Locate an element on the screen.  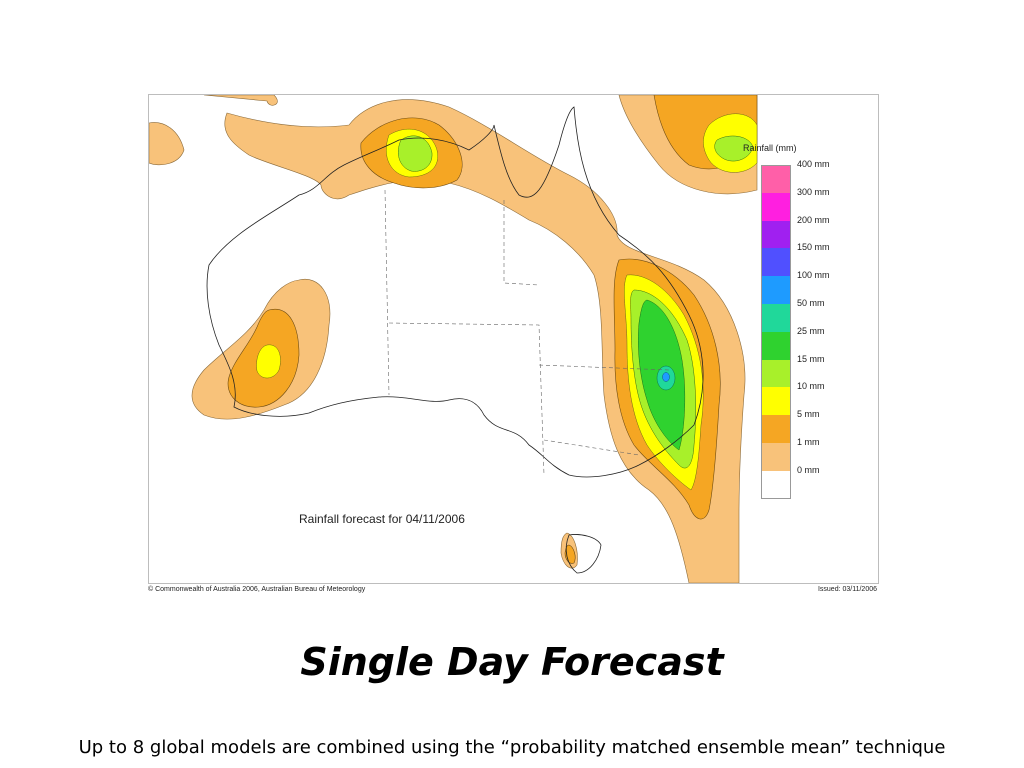
legend-item: 50 mm is located at coordinates (793, 315).